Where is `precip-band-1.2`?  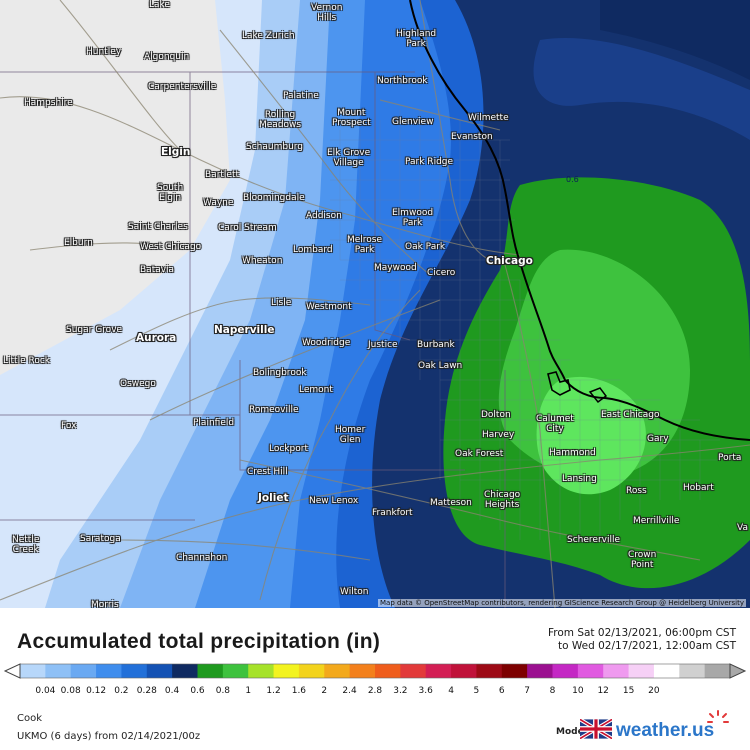
precip-band-1.2 is located at coordinates (591, 435).